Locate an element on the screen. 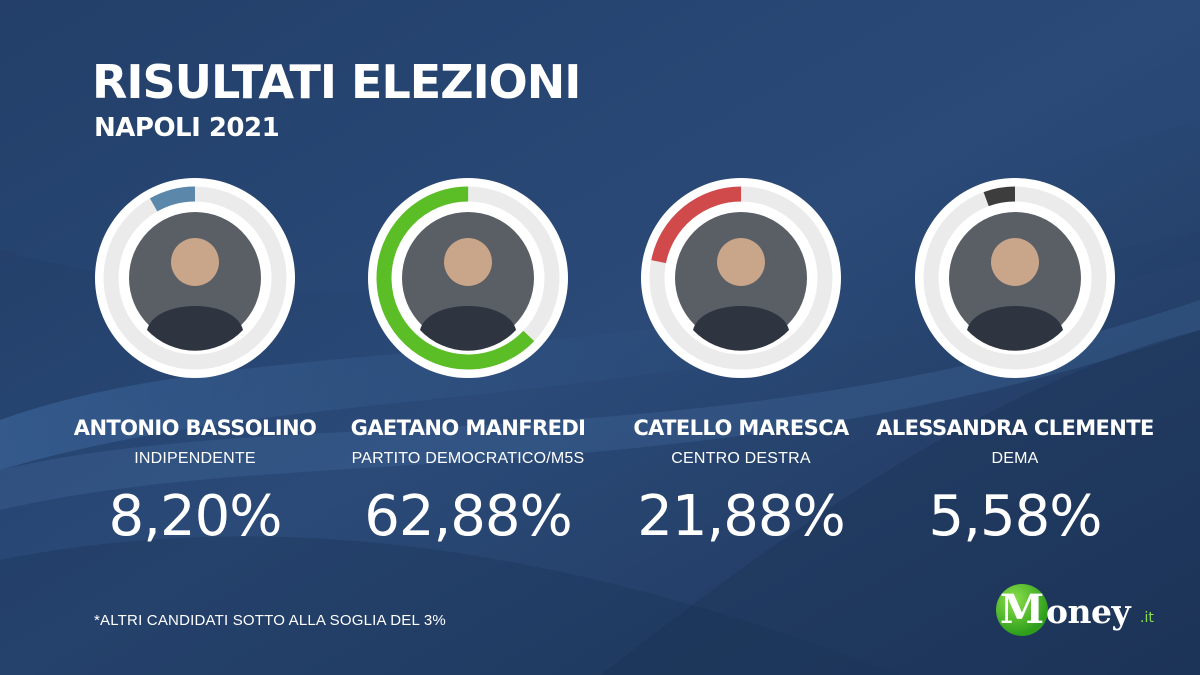  logo-initial: M is located at coordinates (1022, 610).